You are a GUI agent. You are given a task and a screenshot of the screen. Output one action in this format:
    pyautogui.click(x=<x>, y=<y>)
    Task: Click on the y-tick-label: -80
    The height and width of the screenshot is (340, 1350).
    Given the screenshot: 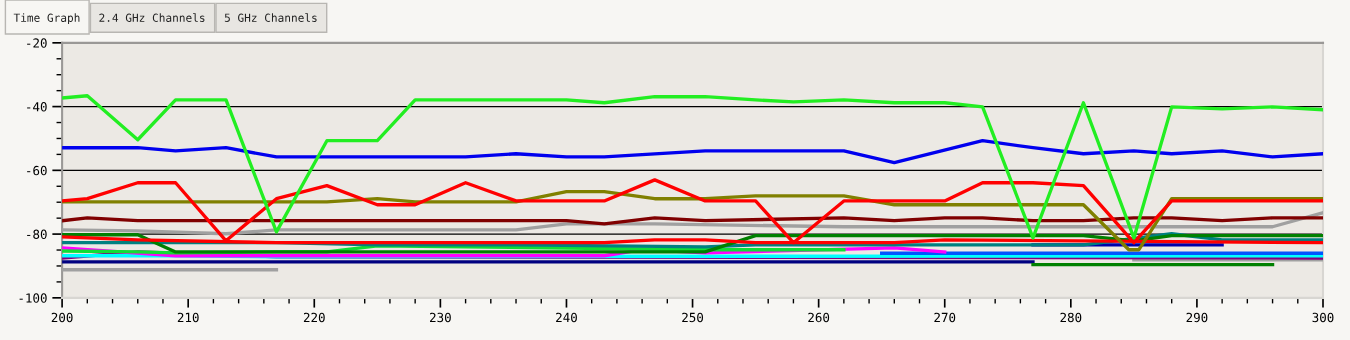 What is the action you would take?
    pyautogui.click(x=37, y=234)
    